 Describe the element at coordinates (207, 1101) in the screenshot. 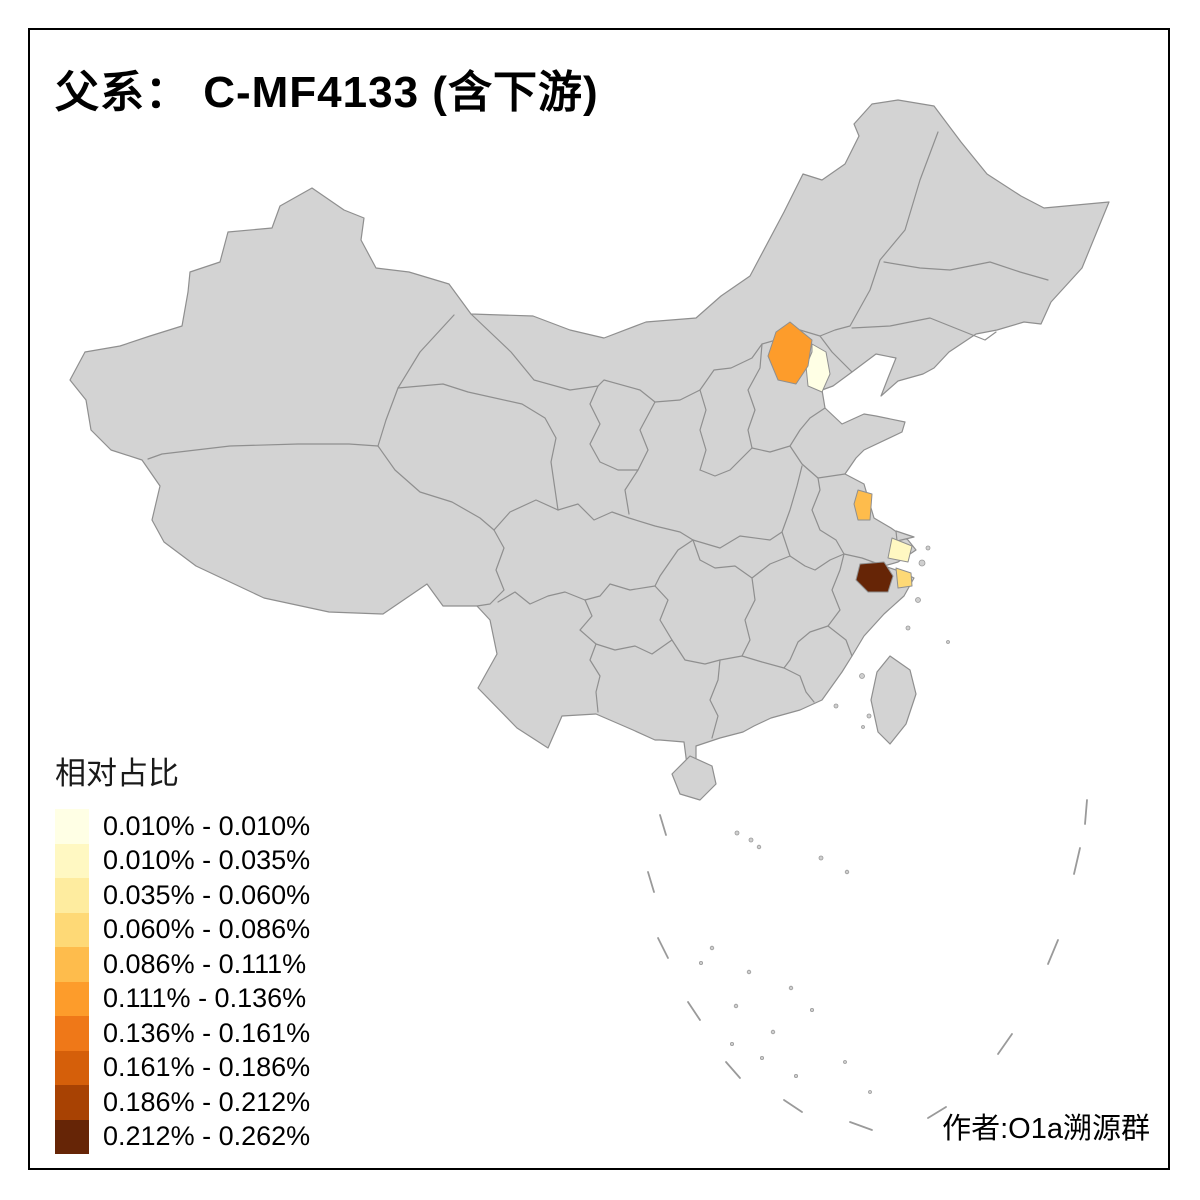

I see `legend-label: 0.186% - 0.212%` at that location.